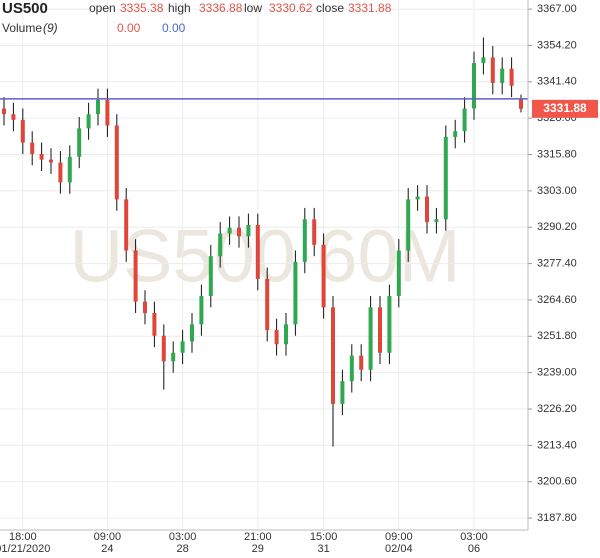 The height and width of the screenshot is (558, 600). I want to click on ohlc-label: low, so click(253, 8).